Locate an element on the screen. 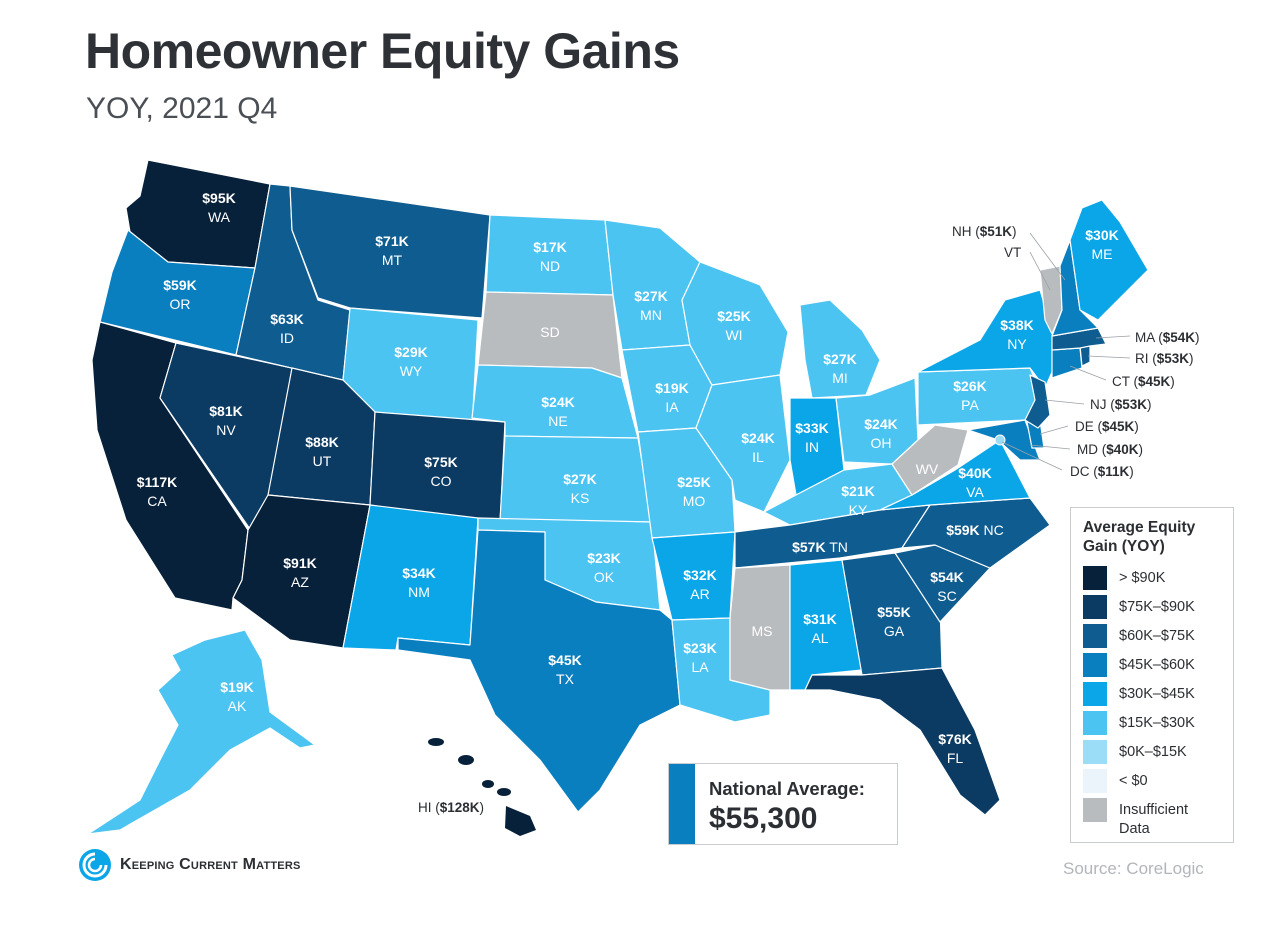 The height and width of the screenshot is (937, 1284). state-TX is located at coordinates (539, 671).